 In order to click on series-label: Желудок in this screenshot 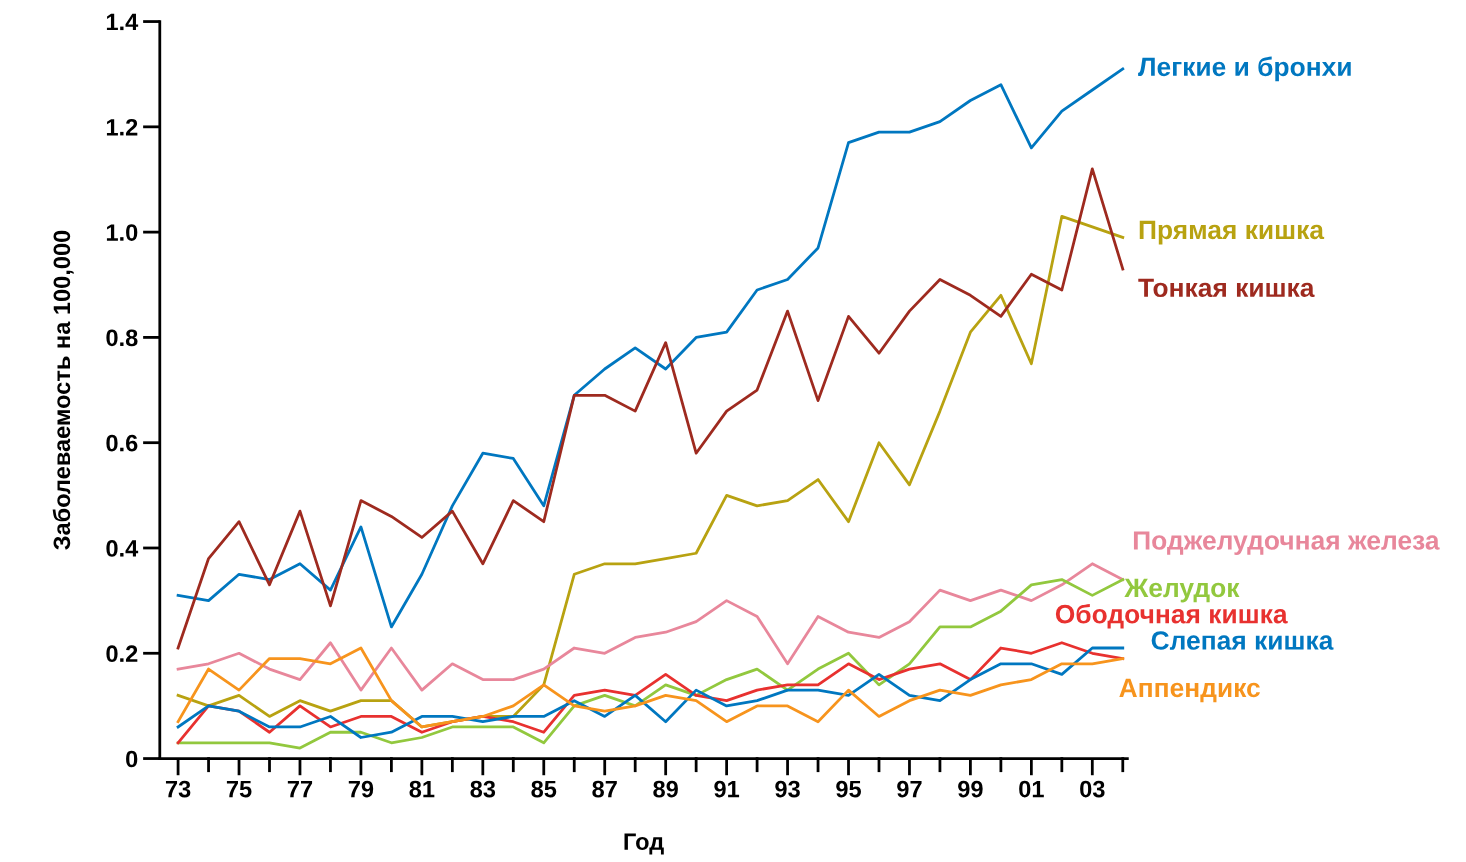, I will do `click(1182, 590)`.